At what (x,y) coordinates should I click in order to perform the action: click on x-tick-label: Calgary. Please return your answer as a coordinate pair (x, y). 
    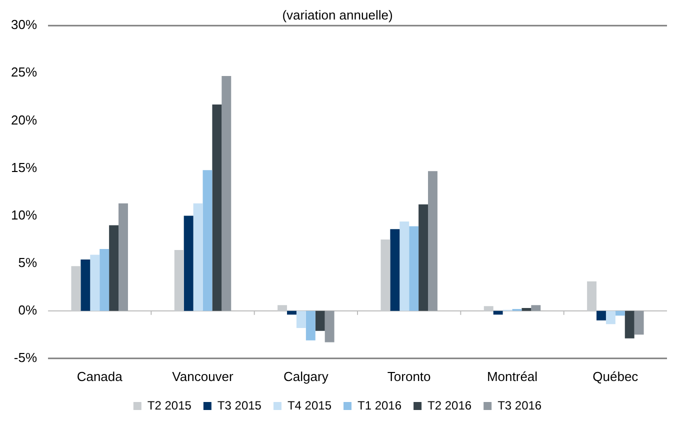
    Looking at the image, I should click on (306, 376).